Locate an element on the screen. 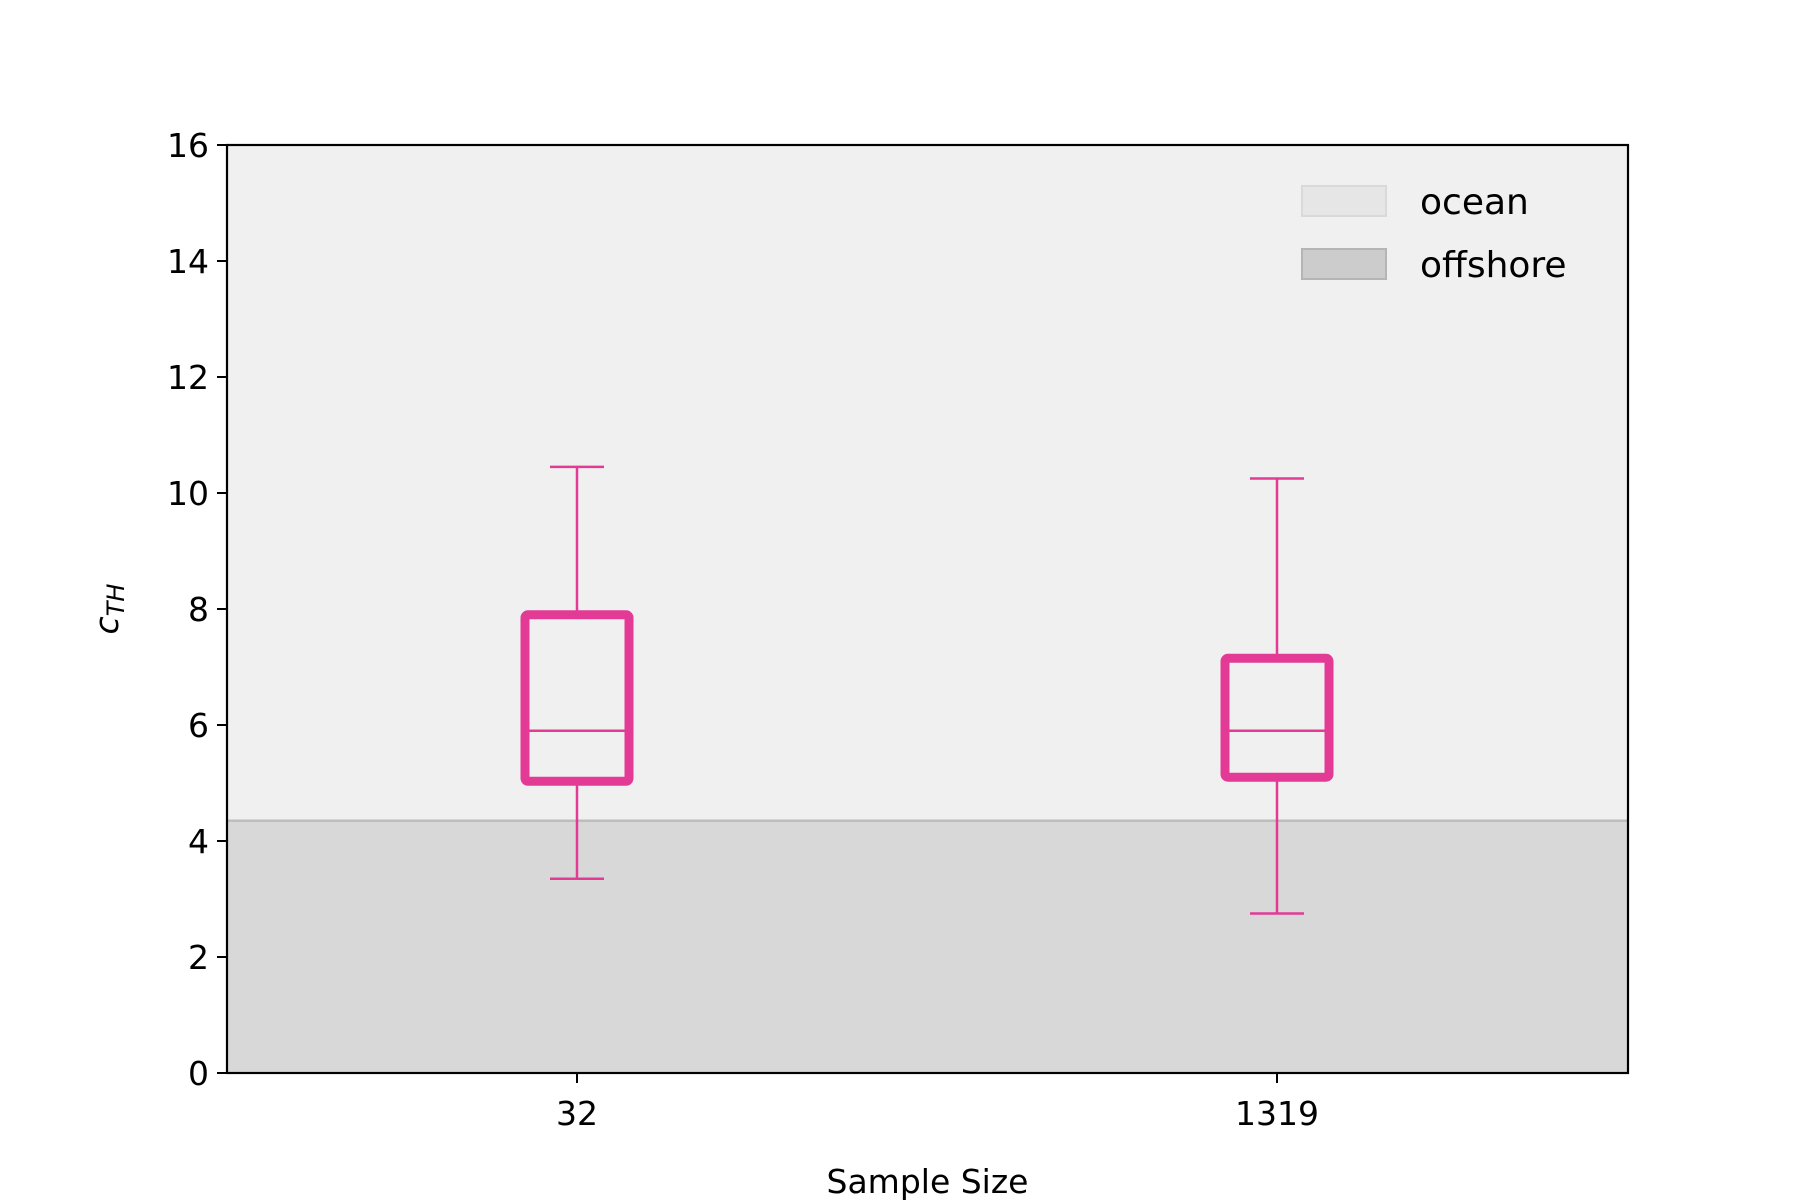 The height and width of the screenshot is (1200, 1800). y-tick-label: 6 is located at coordinates (198, 725).